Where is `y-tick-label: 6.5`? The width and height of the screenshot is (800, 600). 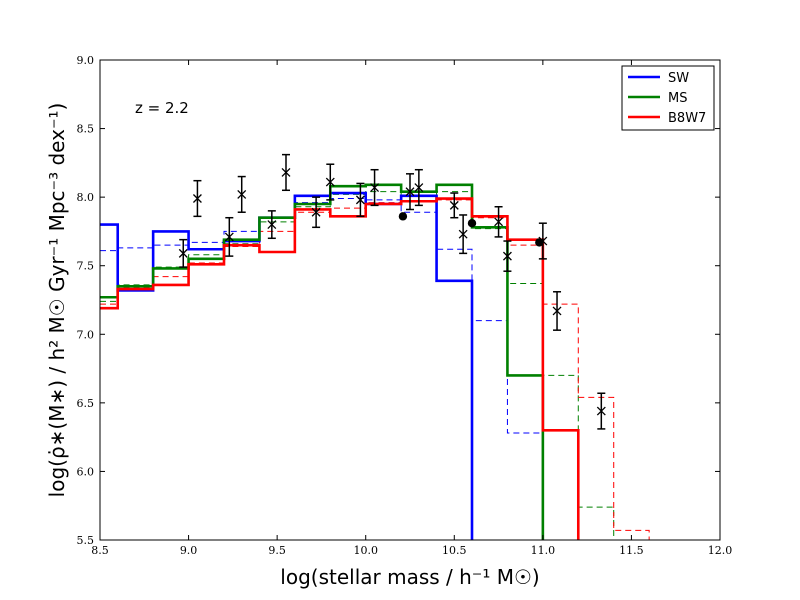 y-tick-label: 6.5 is located at coordinates (86, 403).